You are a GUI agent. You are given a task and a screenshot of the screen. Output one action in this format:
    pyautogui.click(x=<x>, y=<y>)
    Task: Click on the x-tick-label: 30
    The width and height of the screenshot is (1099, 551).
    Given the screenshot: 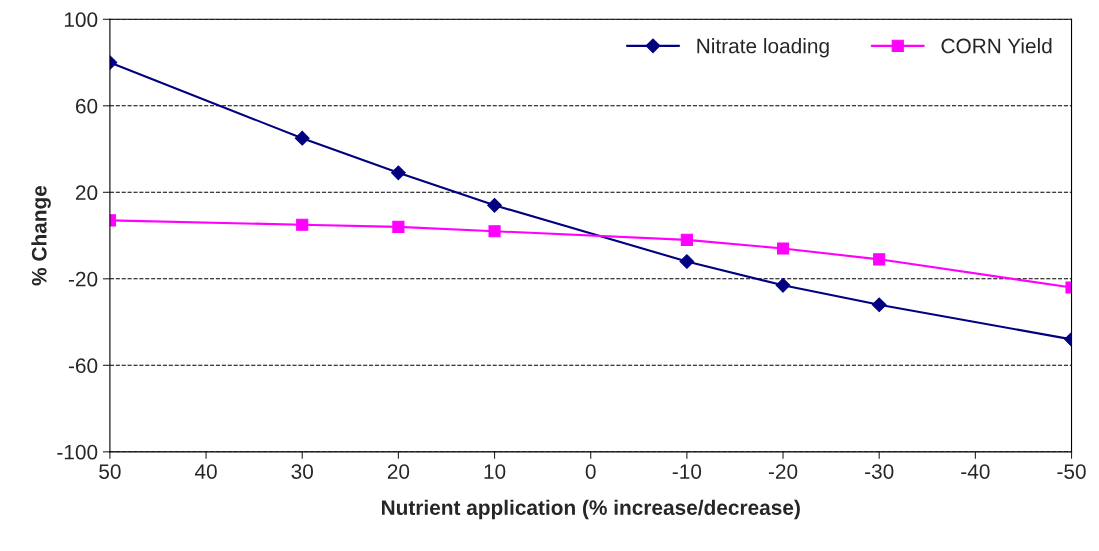 What is the action you would take?
    pyautogui.click(x=302, y=471)
    